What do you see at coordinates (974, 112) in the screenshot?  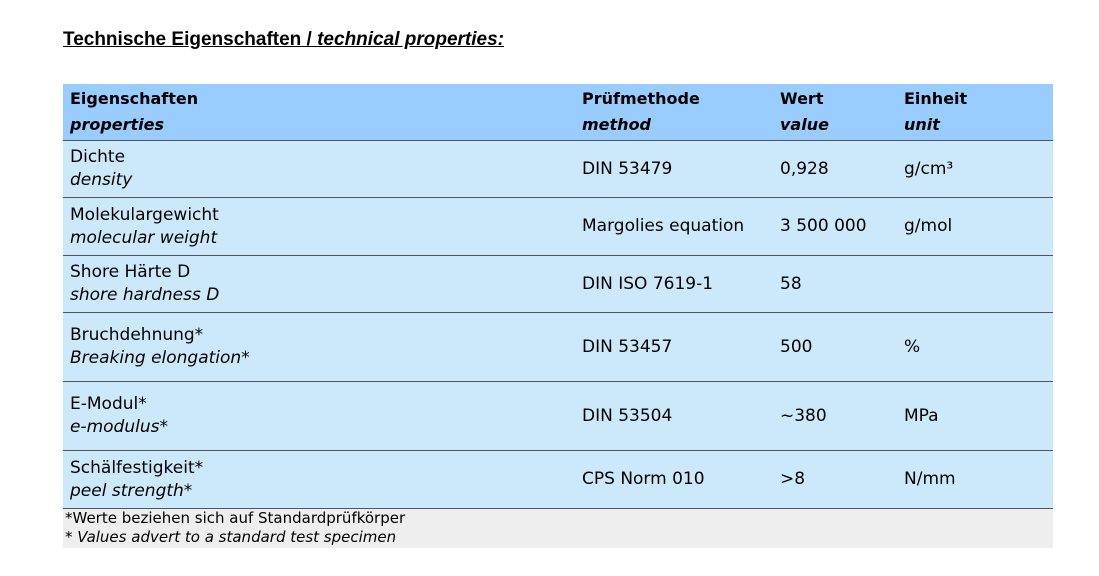 I see `header-cell: Einheit unit` at bounding box center [974, 112].